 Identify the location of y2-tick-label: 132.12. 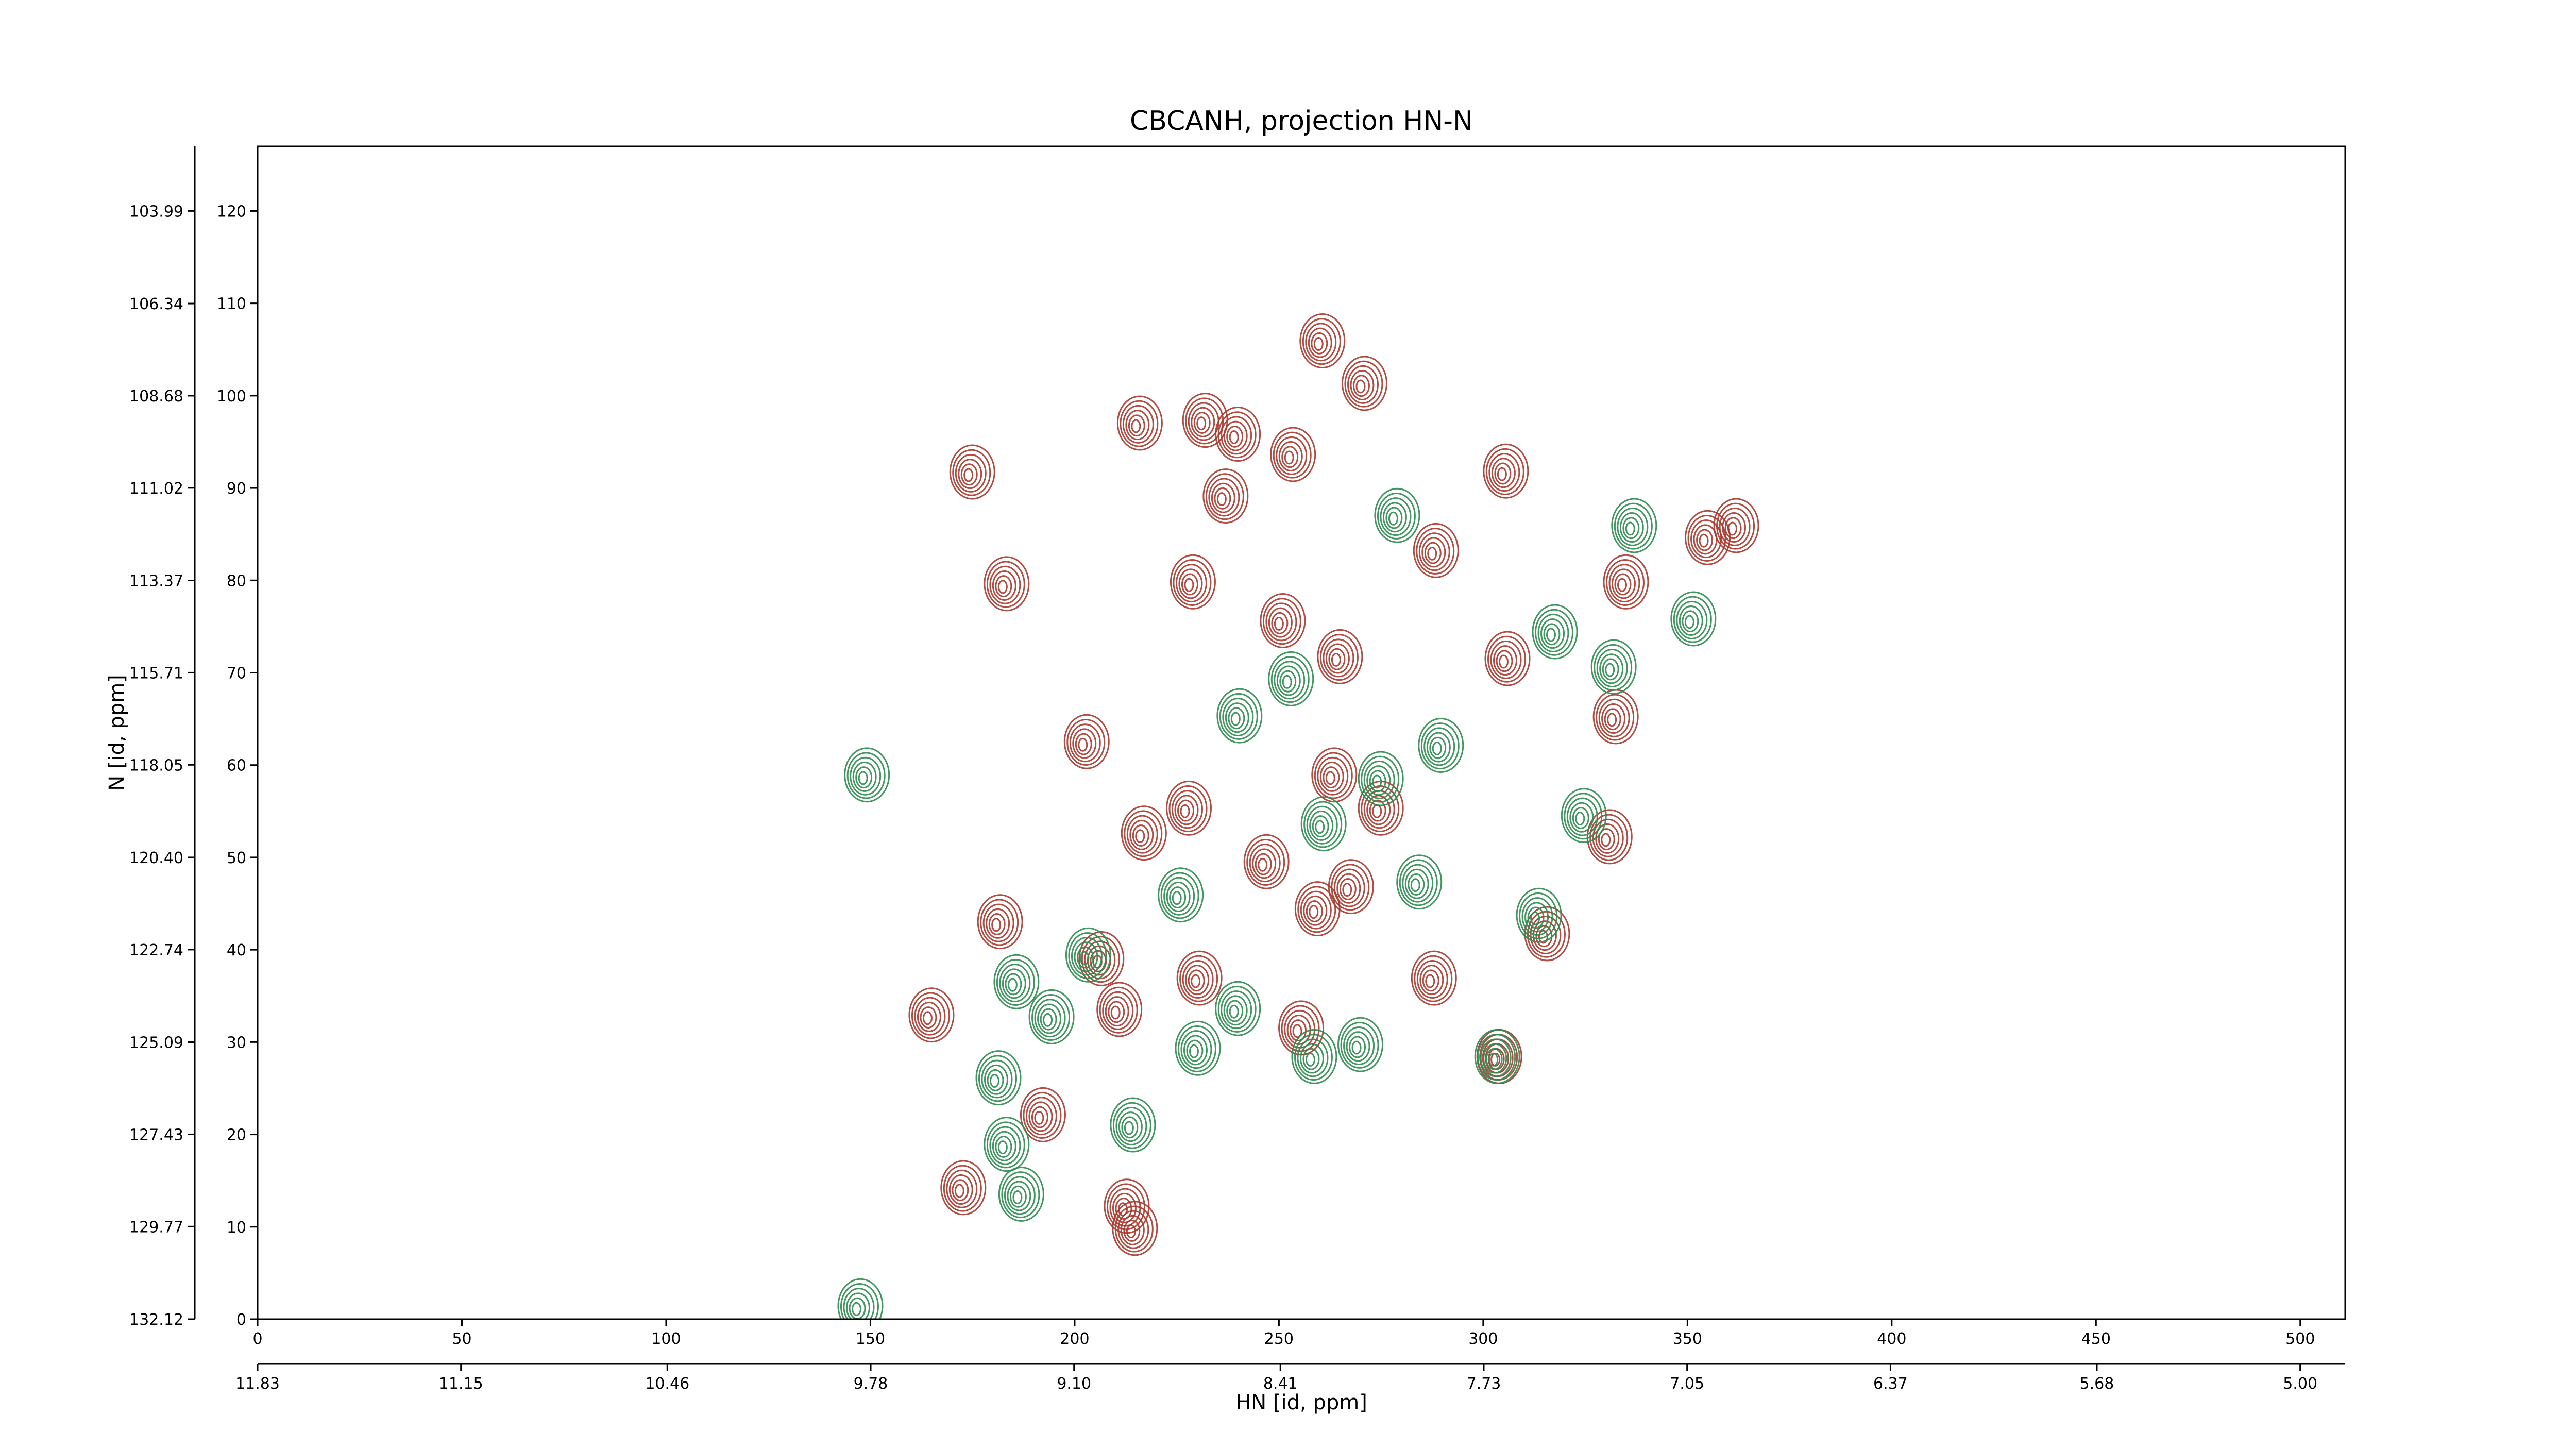
(156, 1320).